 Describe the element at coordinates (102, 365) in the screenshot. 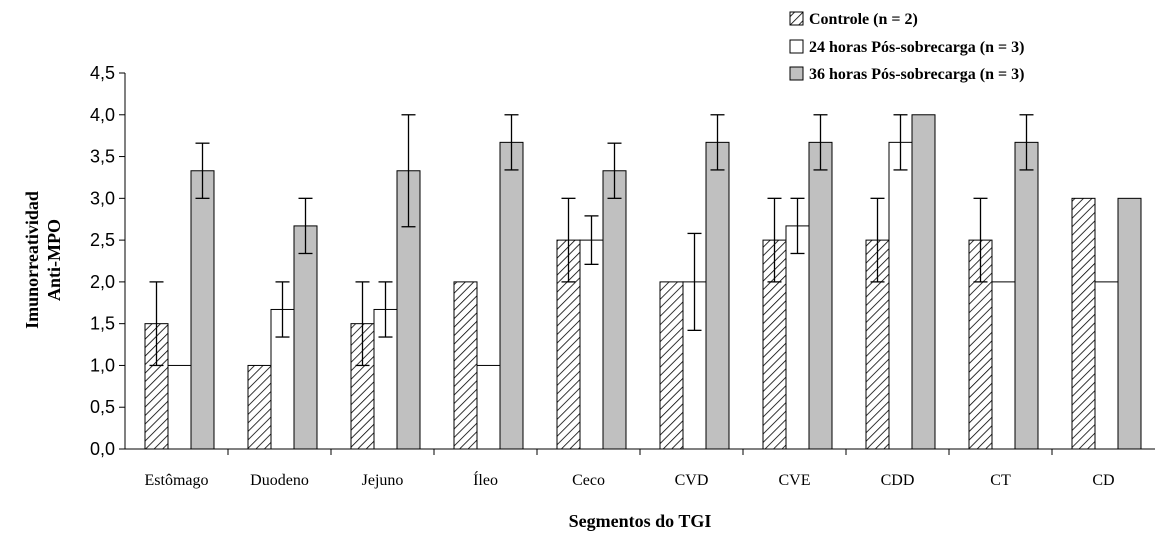

I see `y-tick-label: 1,0` at that location.